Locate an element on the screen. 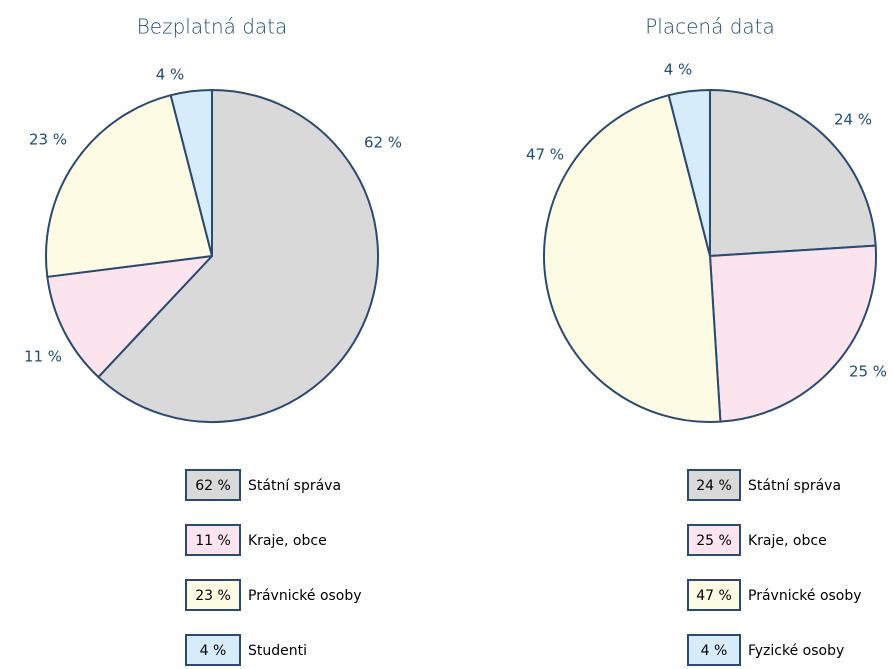 This screenshot has width=892, height=669. slice-label: 25 % is located at coordinates (868, 372).